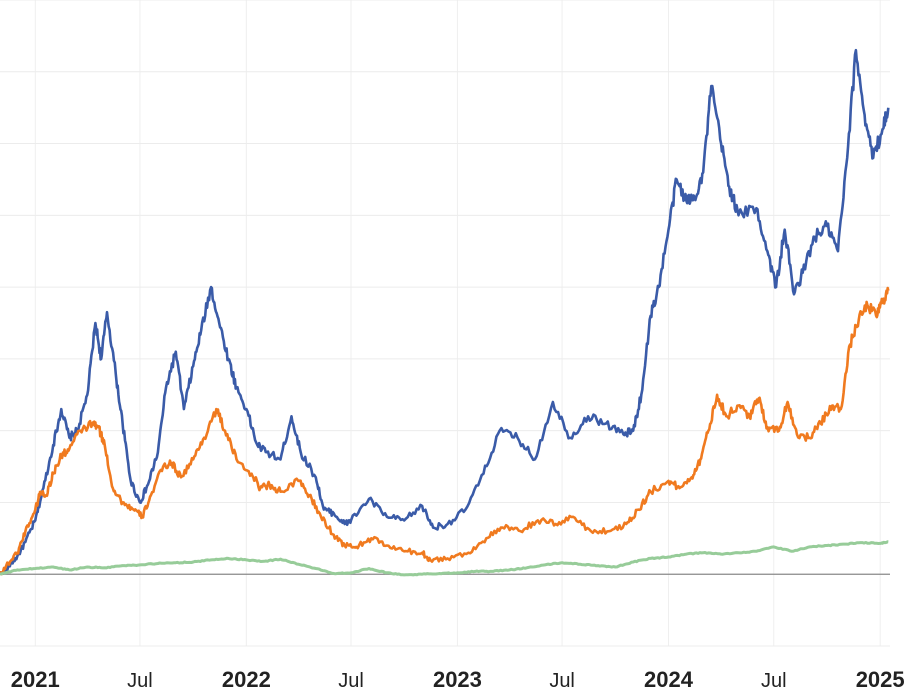 Image resolution: width=909 pixels, height=696 pixels. Describe the element at coordinates (669, 679) in the screenshot. I see `x-tick-label: 2024` at that location.